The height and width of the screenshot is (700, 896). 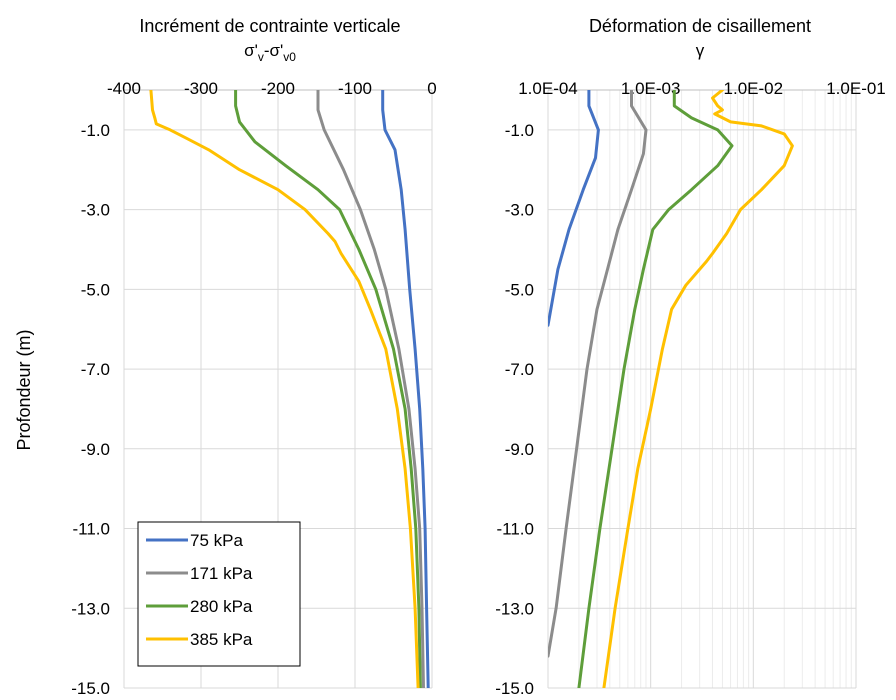 I want to click on legend: 75 kPa 171 kPa 280 kPa 385 kPa, so click(x=219, y=594).